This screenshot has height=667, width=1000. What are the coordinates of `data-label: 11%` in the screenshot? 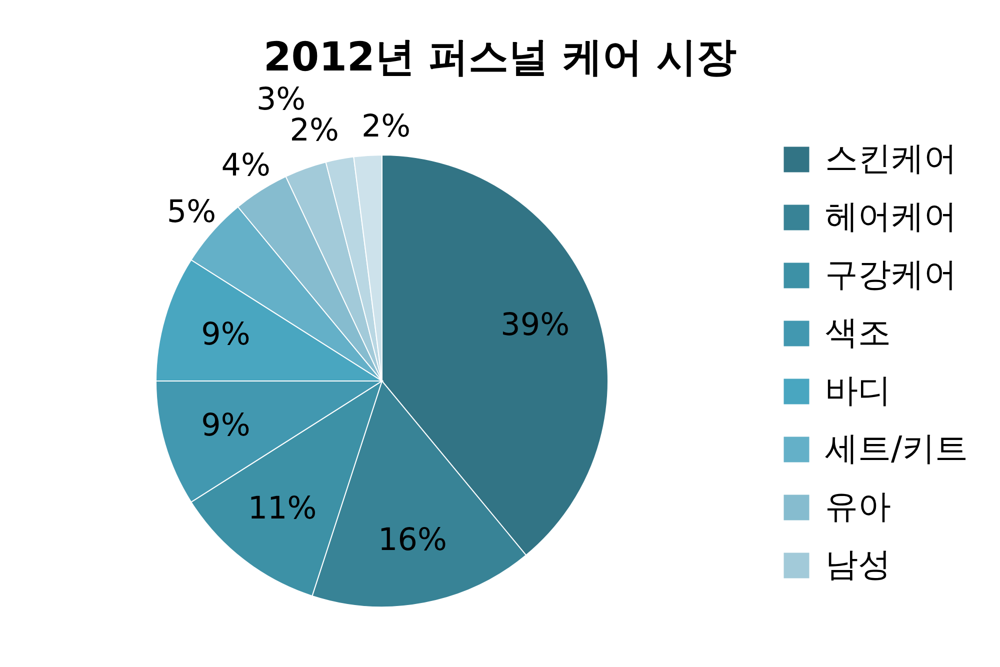 It's located at (282, 508).